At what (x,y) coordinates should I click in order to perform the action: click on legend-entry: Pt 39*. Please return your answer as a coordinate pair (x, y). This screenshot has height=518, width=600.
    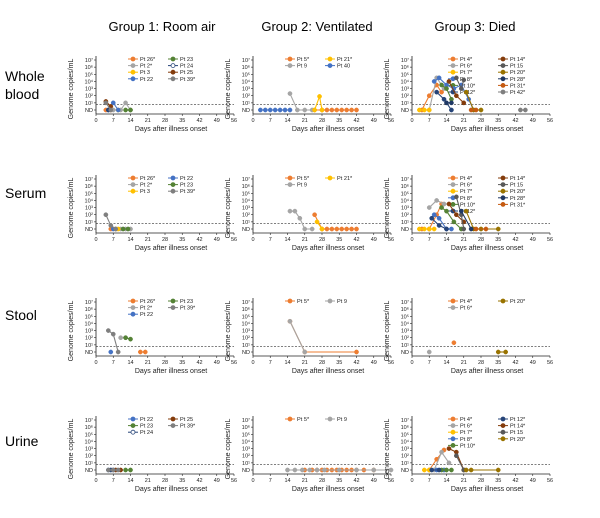
    Looking at the image, I should click on (188, 192).